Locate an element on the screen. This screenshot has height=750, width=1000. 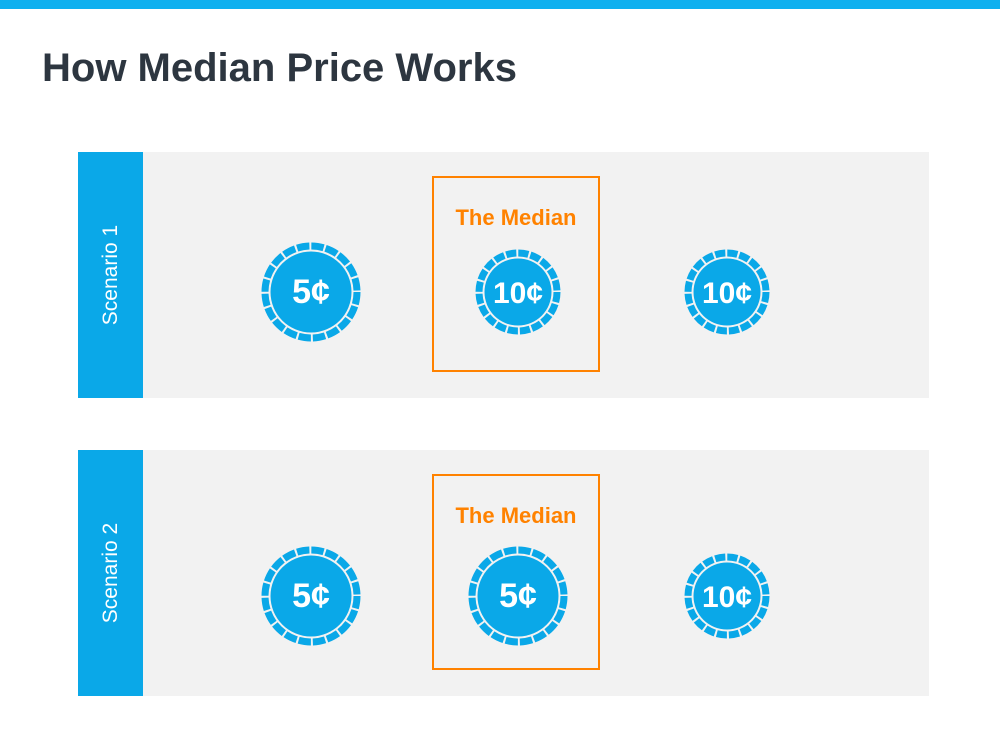
scenario-label: Scenario 1 is located at coordinates (110, 275).